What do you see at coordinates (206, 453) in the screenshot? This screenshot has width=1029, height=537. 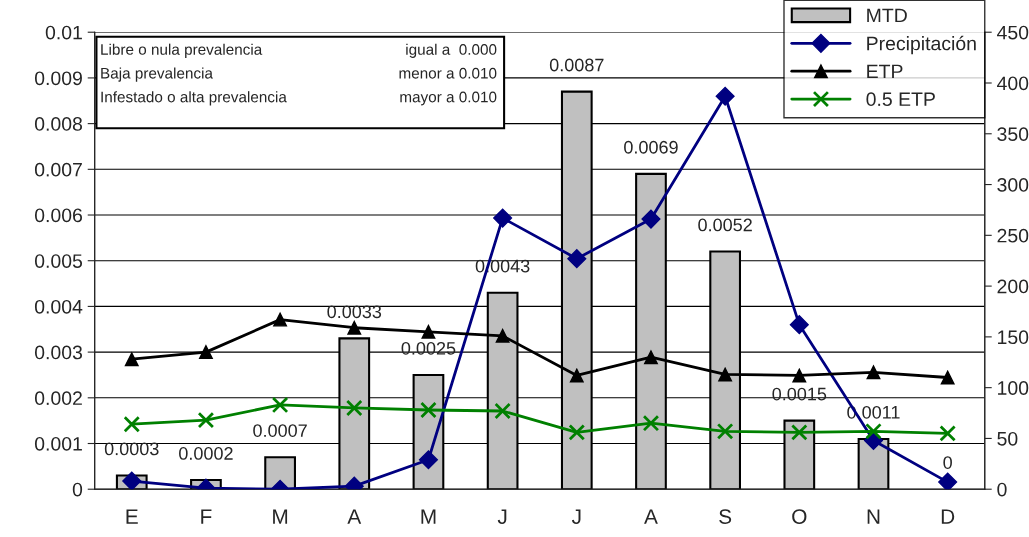 I see `data-label: 0.0002` at bounding box center [206, 453].